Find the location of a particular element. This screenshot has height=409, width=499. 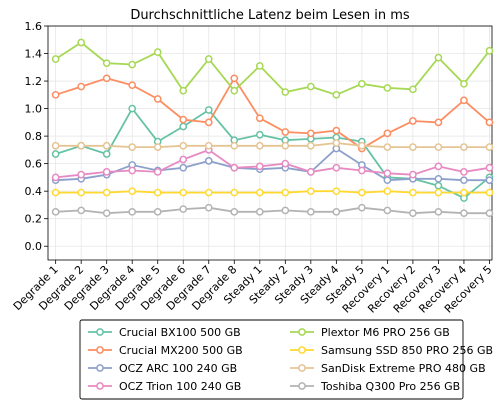

y-tick-label: 0.2 is located at coordinates (34, 219).